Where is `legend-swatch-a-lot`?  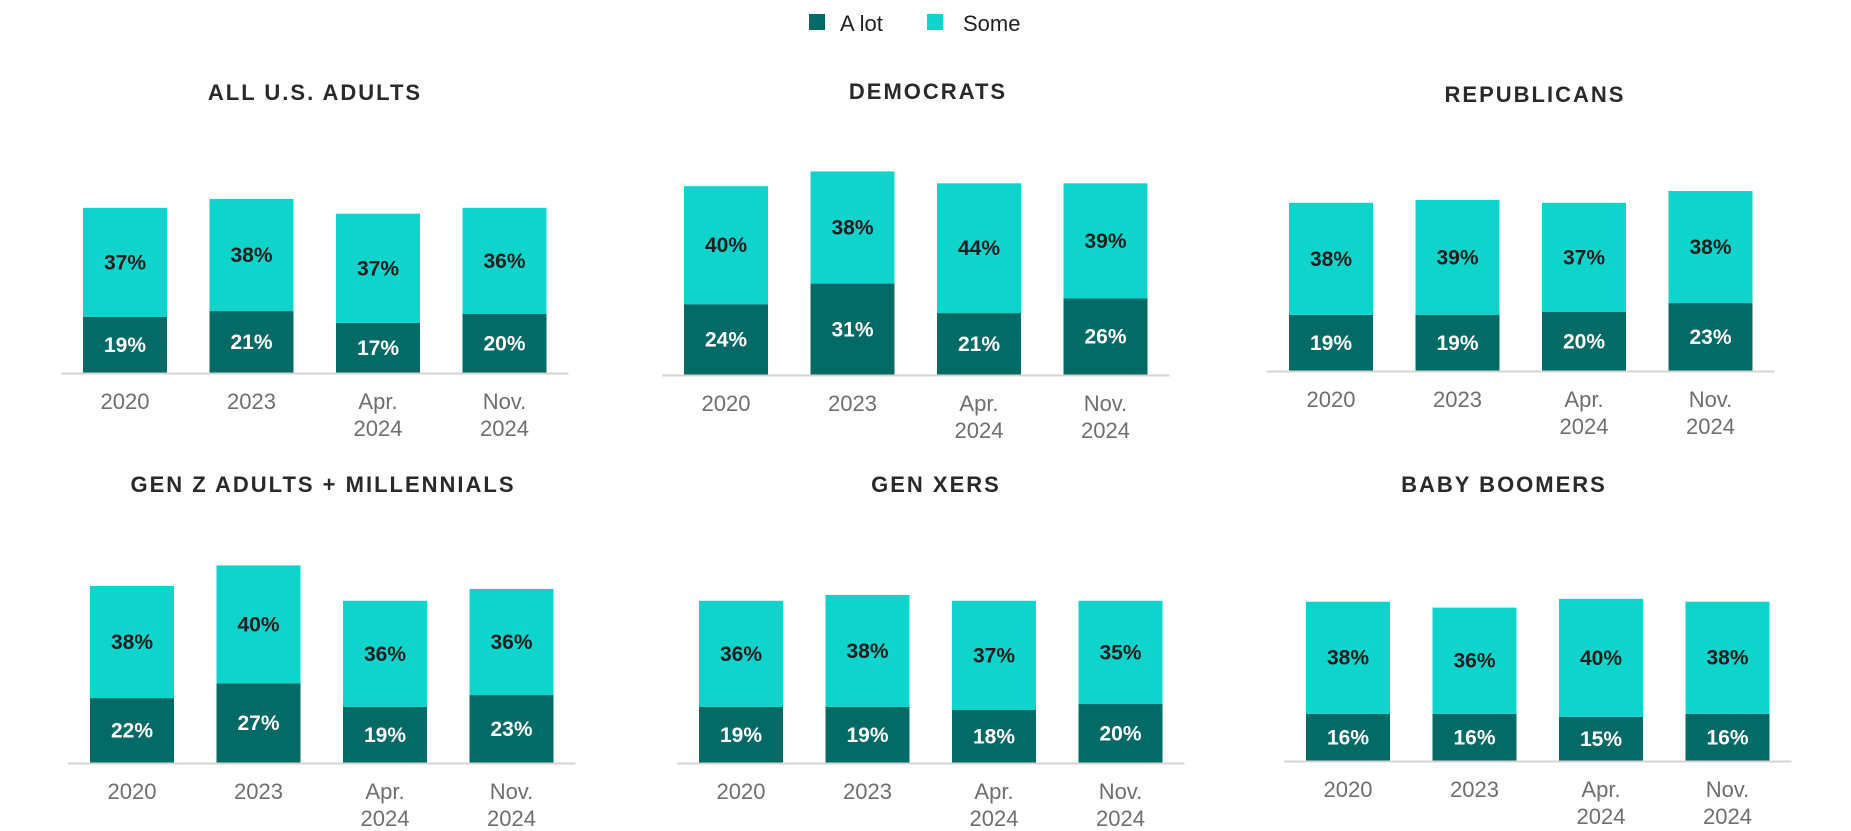 legend-swatch-a-lot is located at coordinates (817, 22).